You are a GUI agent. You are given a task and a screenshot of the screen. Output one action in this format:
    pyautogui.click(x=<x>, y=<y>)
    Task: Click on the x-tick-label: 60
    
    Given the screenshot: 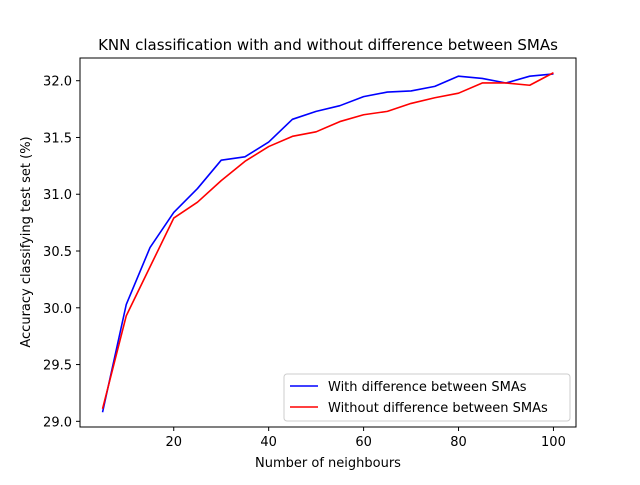 What is the action you would take?
    pyautogui.click(x=363, y=442)
    